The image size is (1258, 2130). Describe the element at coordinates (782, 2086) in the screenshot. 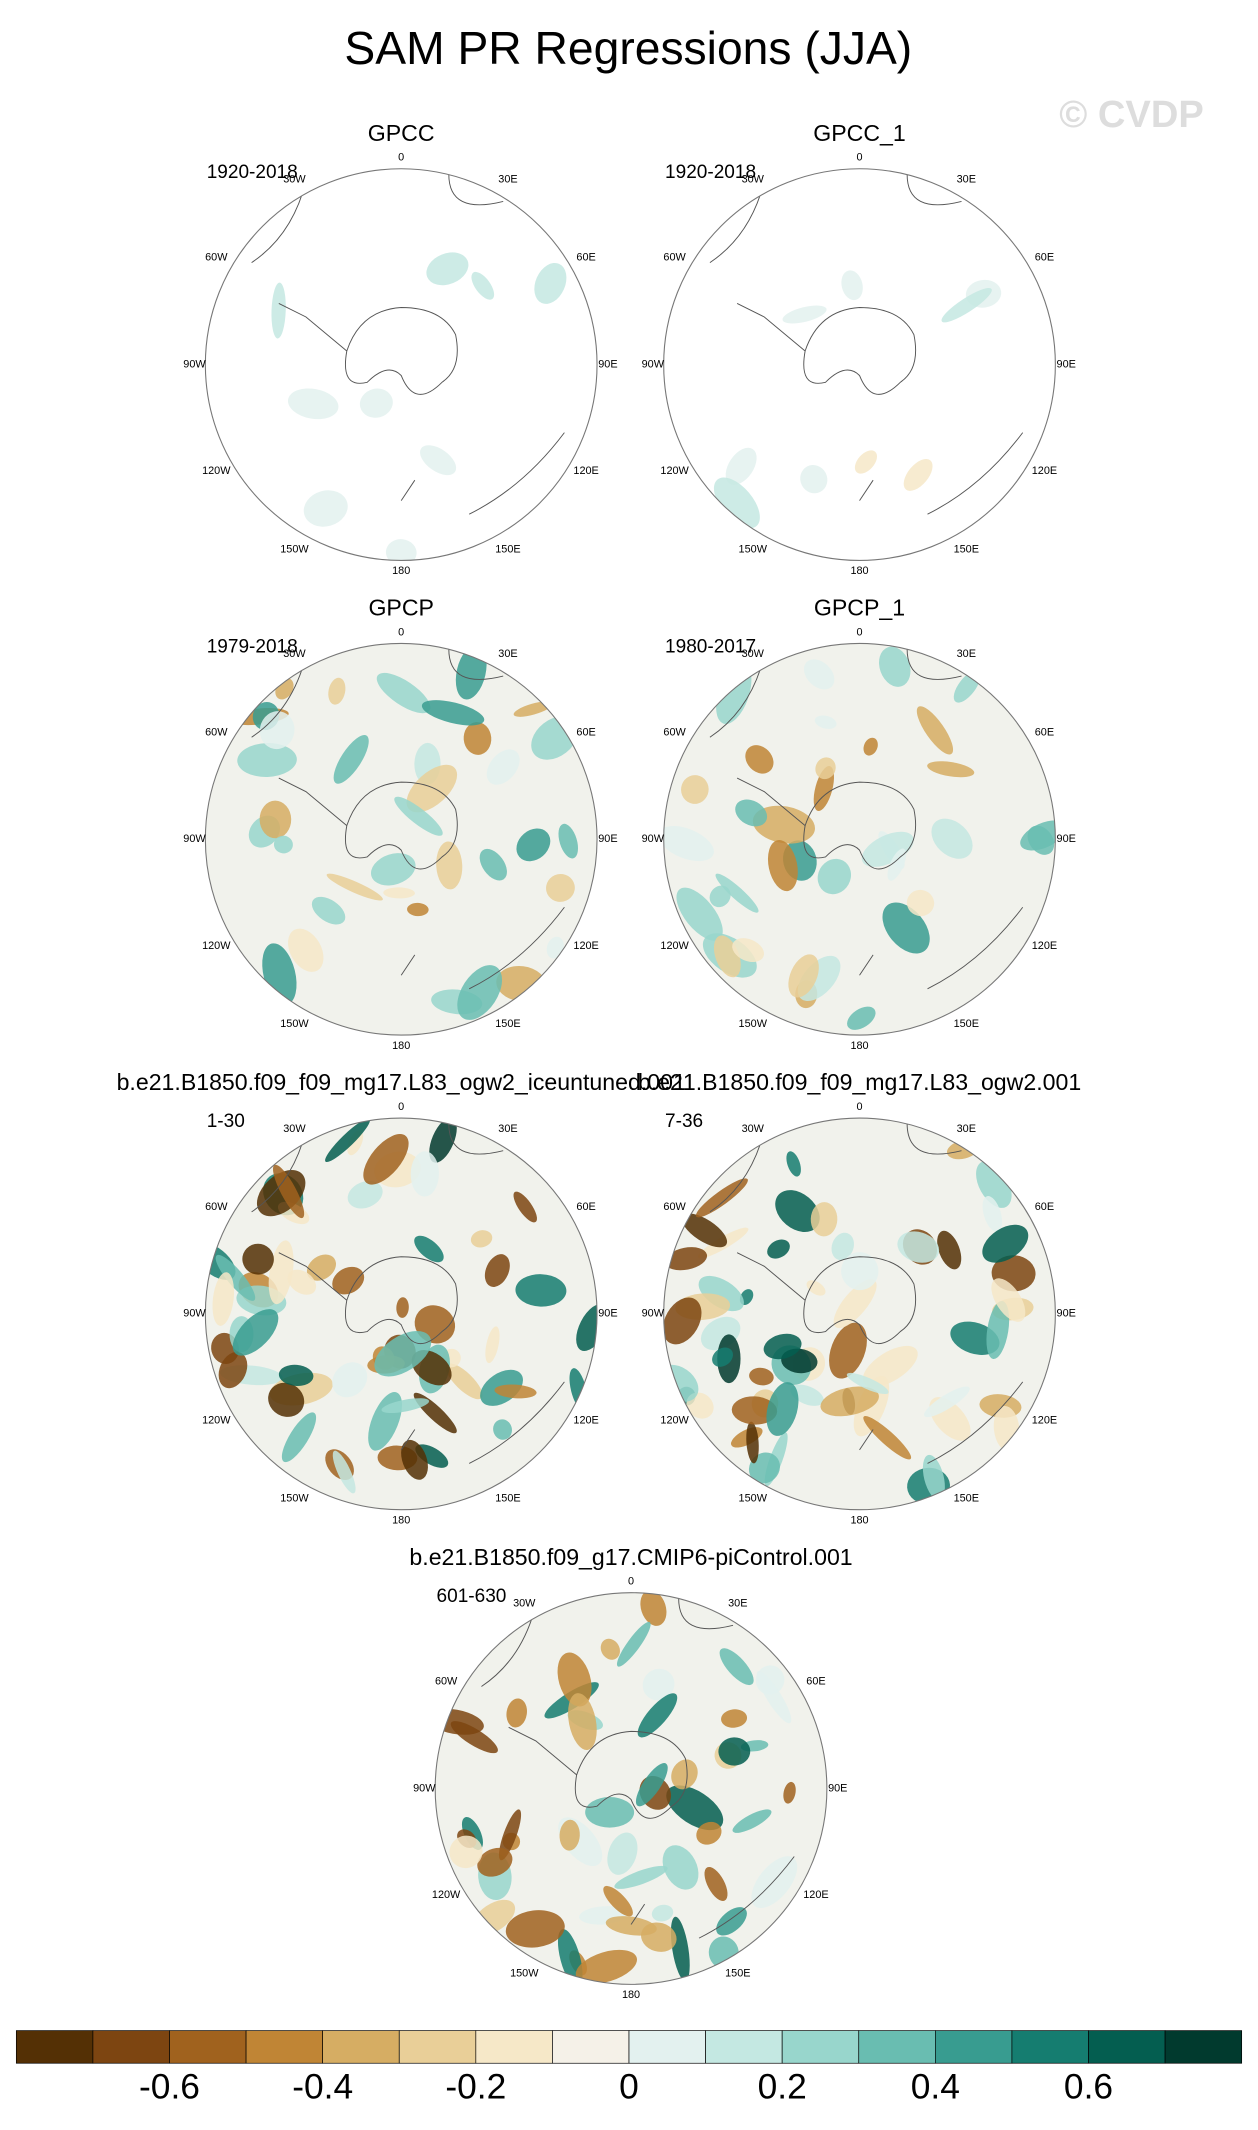

I see `colorbar-tick-label: 0.2` at that location.